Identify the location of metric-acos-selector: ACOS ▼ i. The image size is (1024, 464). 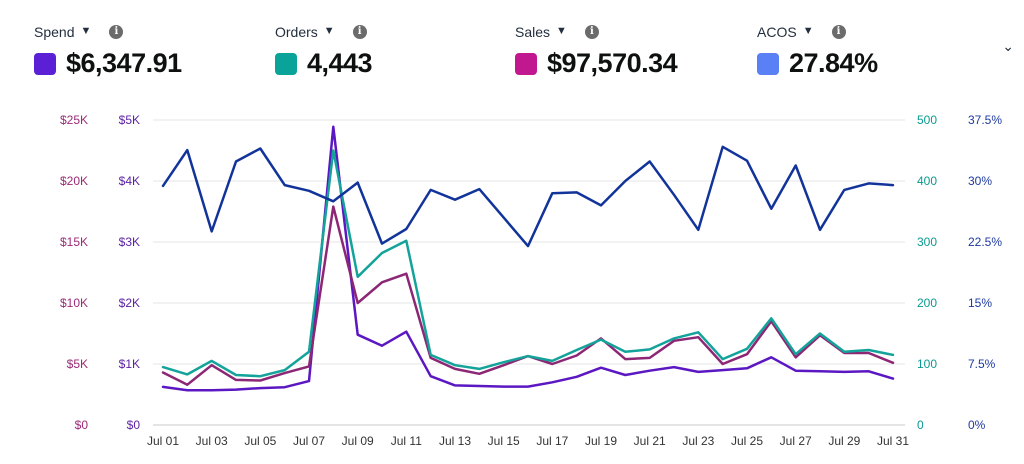
(817, 32).